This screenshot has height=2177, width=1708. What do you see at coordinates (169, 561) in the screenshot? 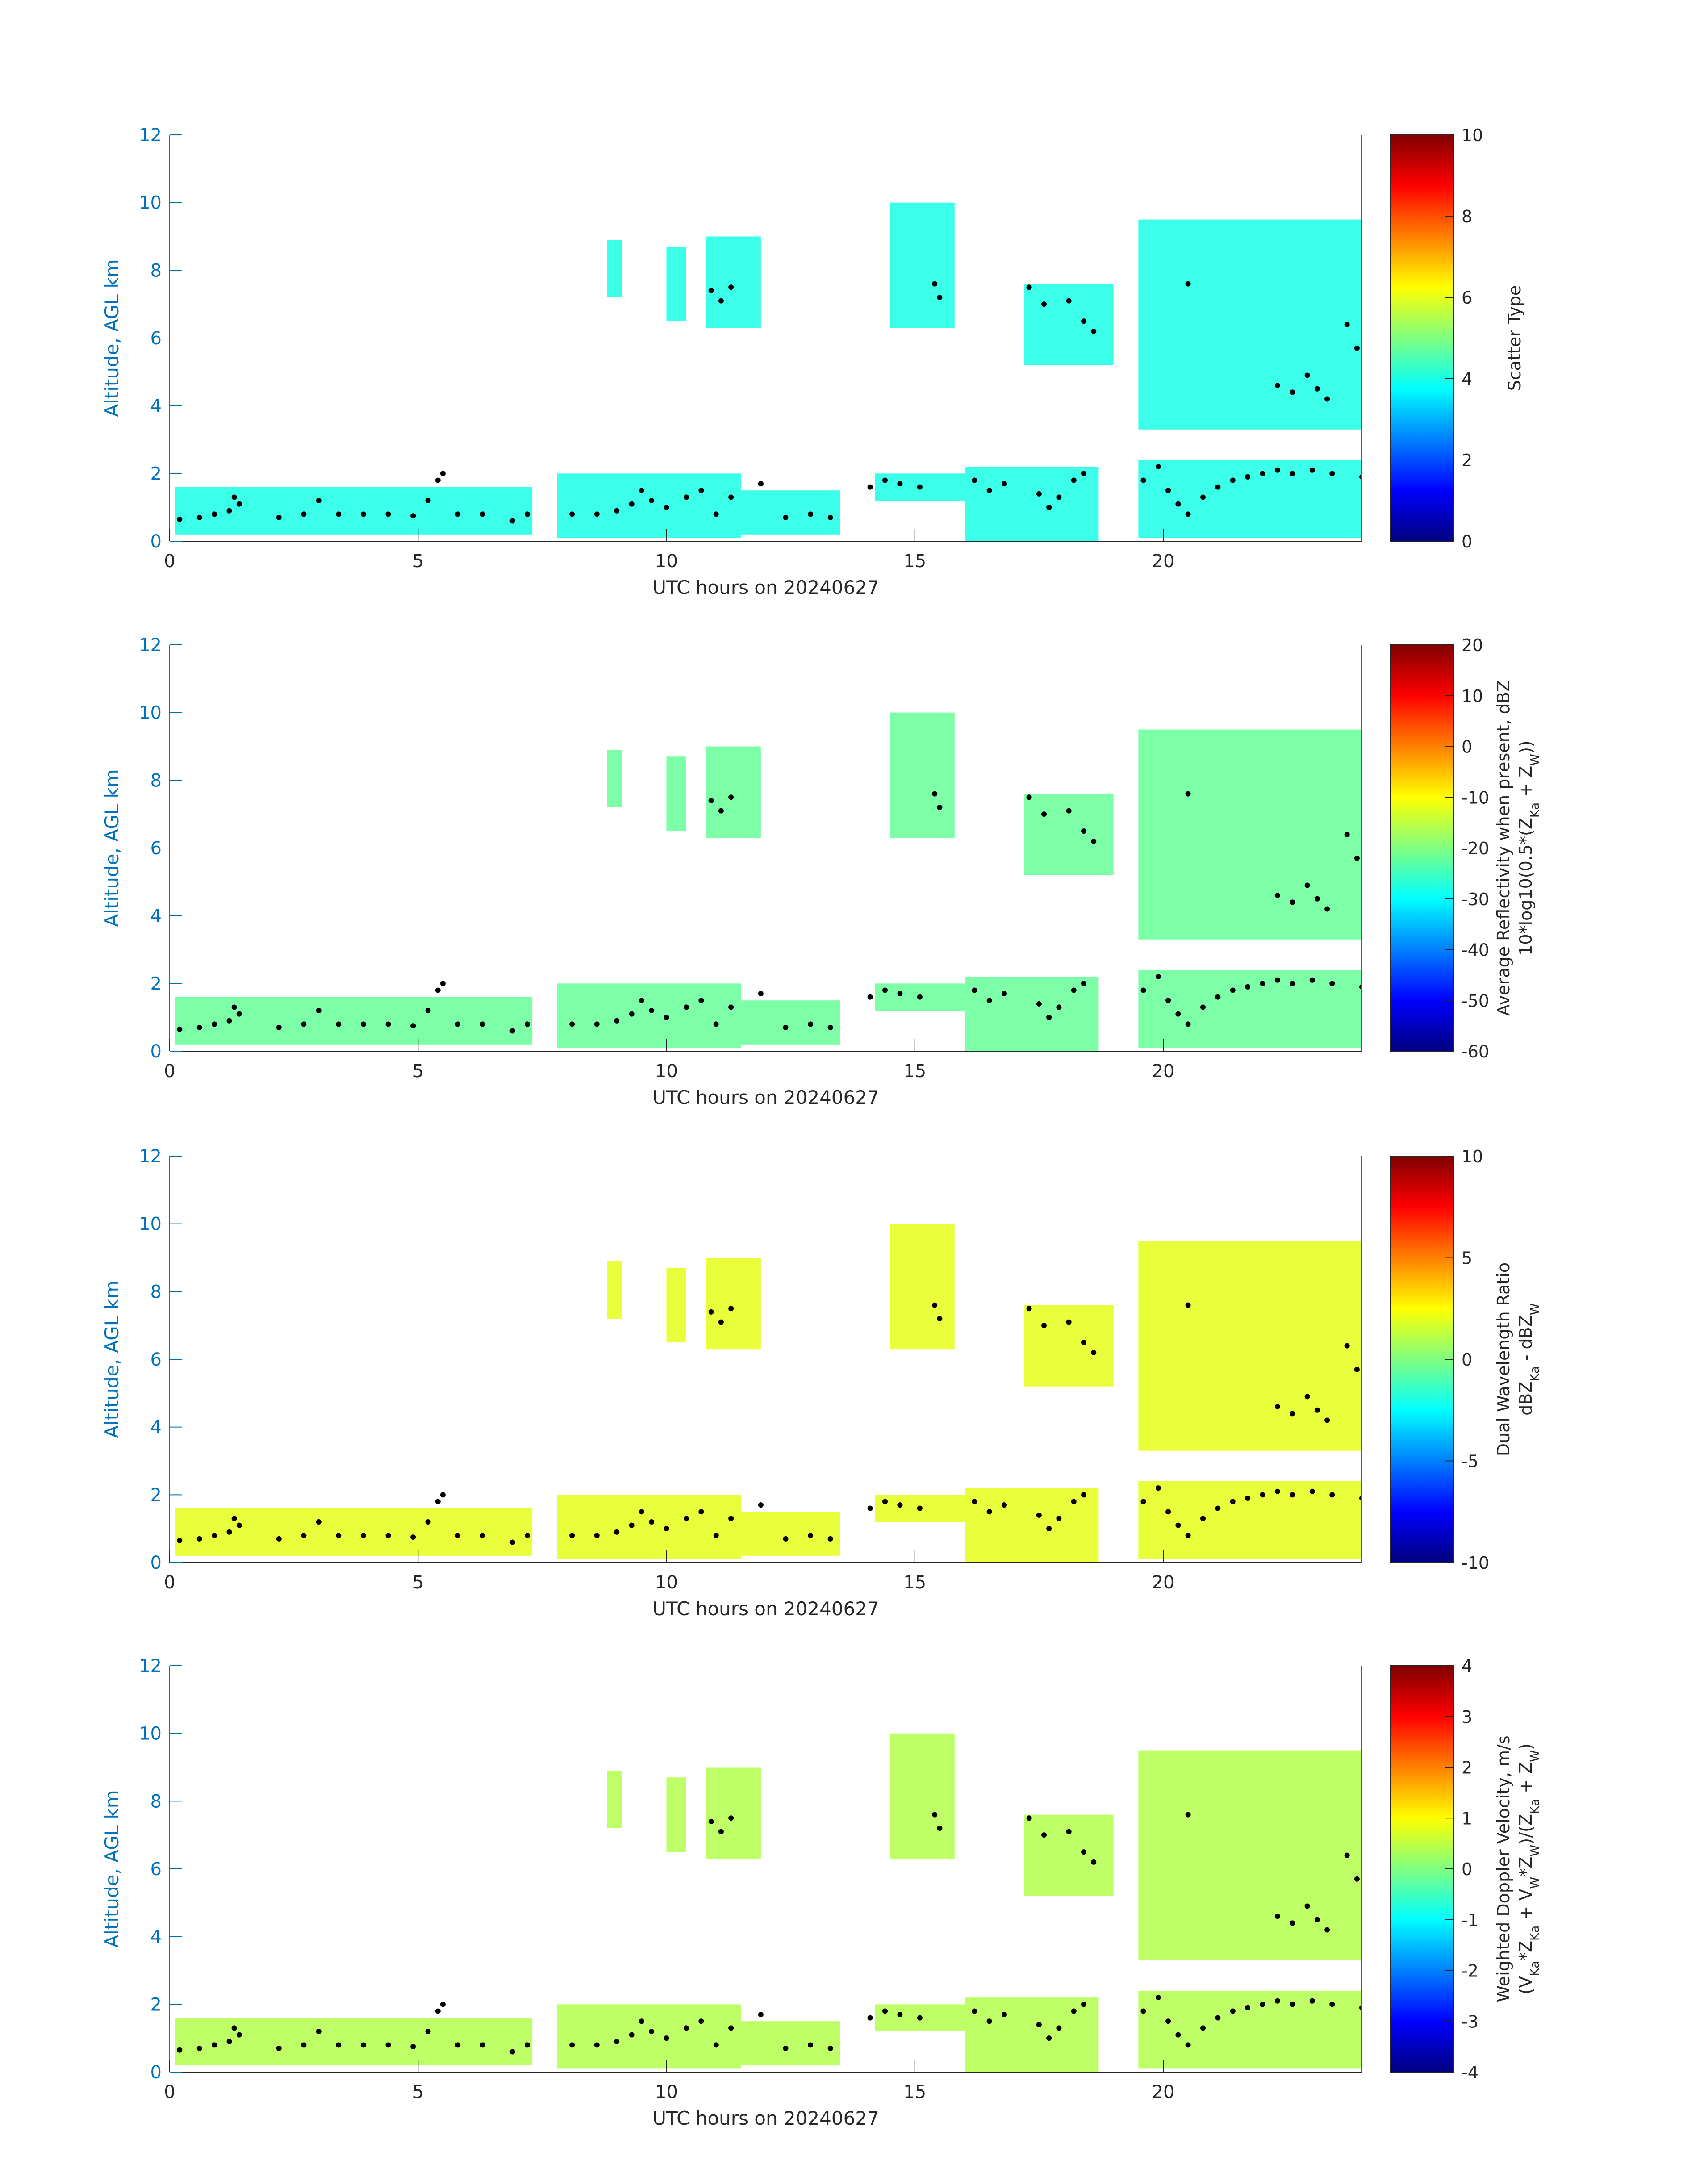
I see `x-tick-label: 0` at bounding box center [169, 561].